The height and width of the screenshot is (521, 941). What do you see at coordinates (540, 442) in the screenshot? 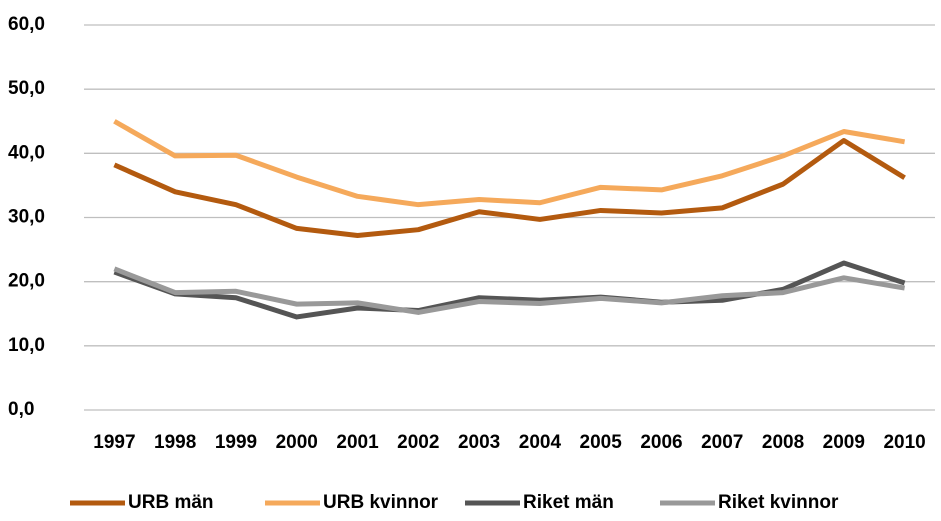
I see `x-tick-label: 2004` at bounding box center [540, 442].